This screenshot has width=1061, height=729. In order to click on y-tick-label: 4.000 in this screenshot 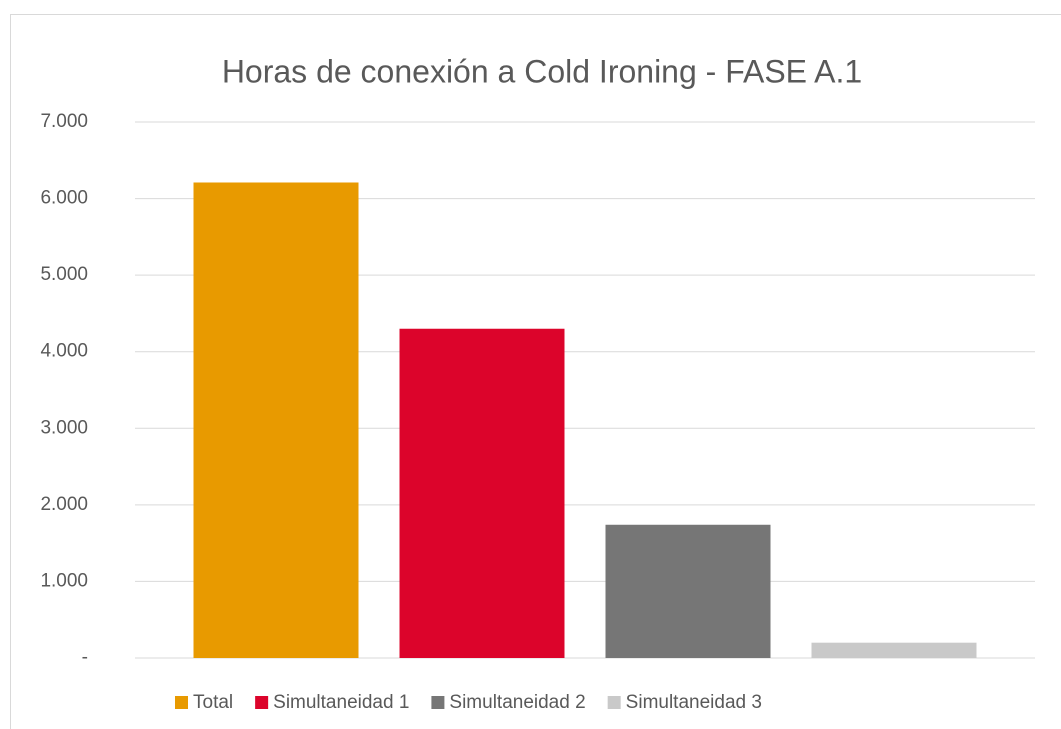, I will do `click(64, 351)`.